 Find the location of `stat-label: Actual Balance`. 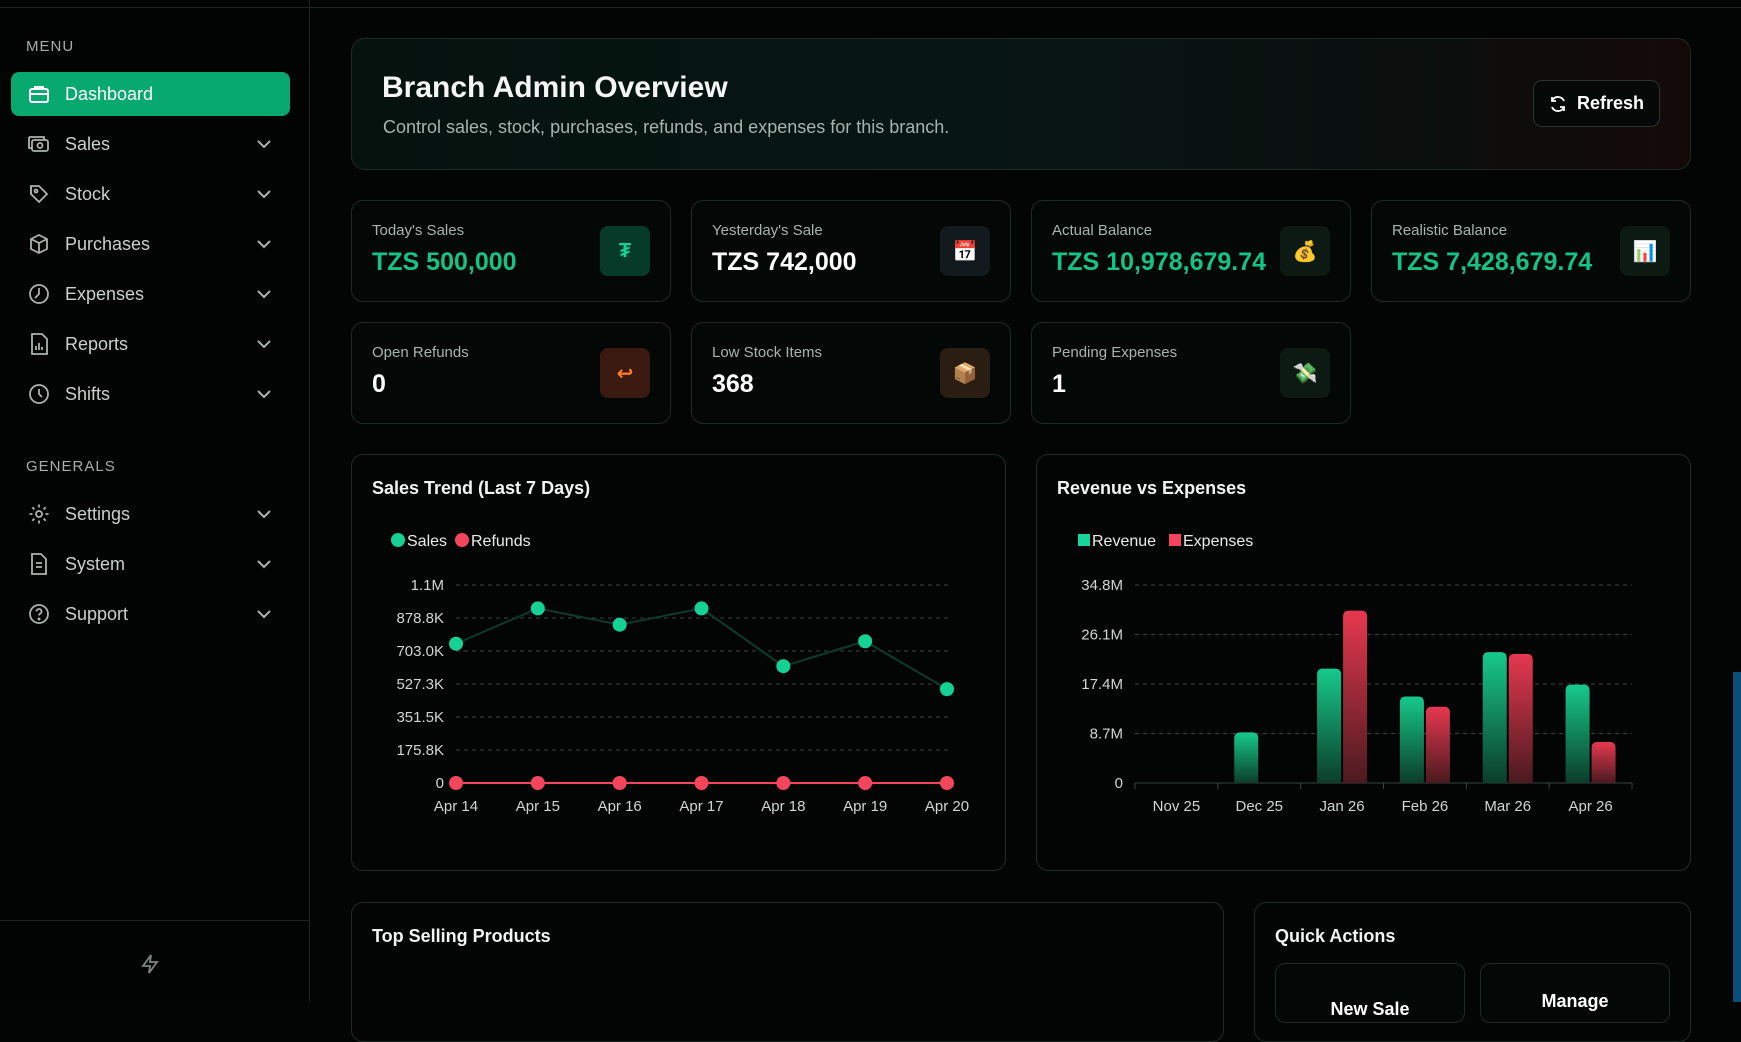

stat-label: Actual Balance is located at coordinates (1102, 230).